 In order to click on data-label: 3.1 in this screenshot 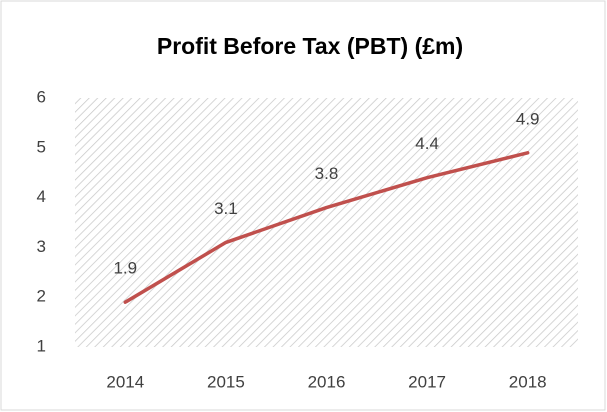, I will do `click(226, 208)`.